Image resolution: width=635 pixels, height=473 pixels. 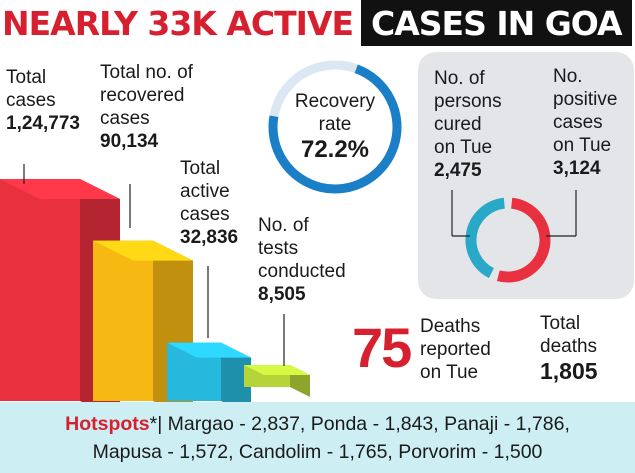 What do you see at coordinates (200, 168) in the screenshot?
I see `active-label-l1: Total` at bounding box center [200, 168].